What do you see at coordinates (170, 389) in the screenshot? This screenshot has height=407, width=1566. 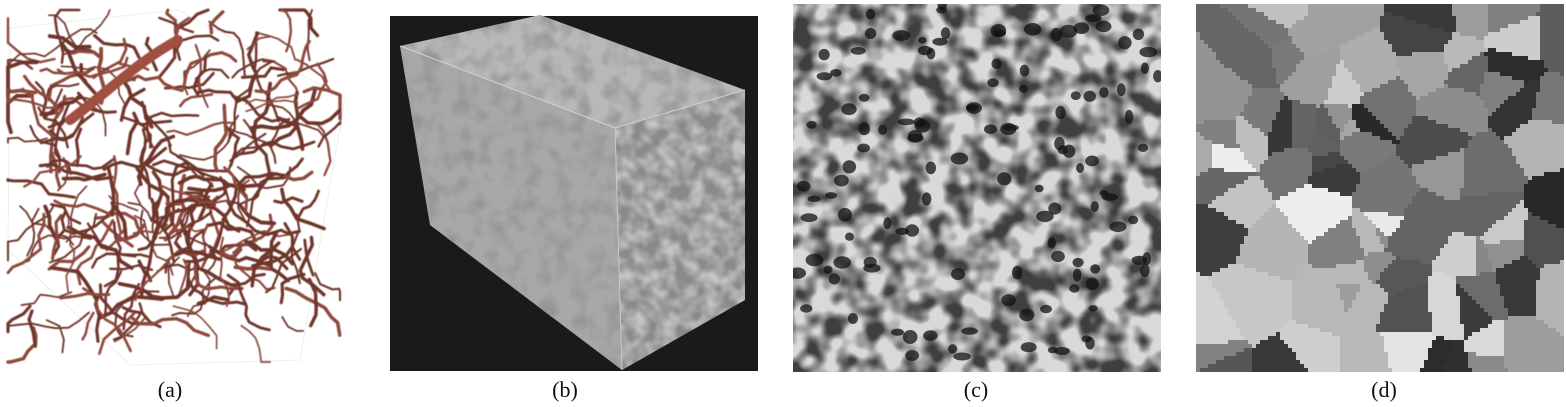 I see `panel-a-caption: (a)` at bounding box center [170, 389].